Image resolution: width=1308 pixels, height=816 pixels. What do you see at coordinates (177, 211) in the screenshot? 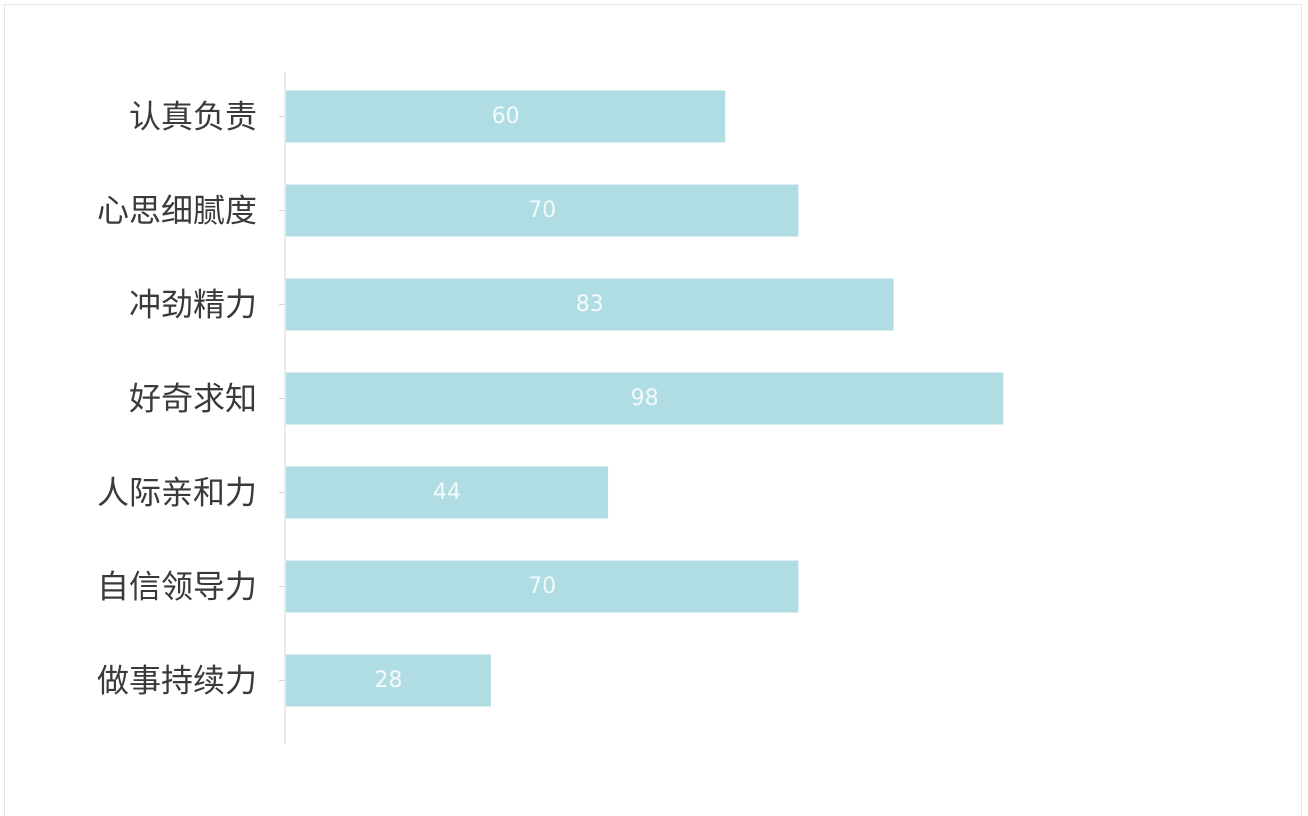
I see `category-label: 心思细腻度` at bounding box center [177, 211].